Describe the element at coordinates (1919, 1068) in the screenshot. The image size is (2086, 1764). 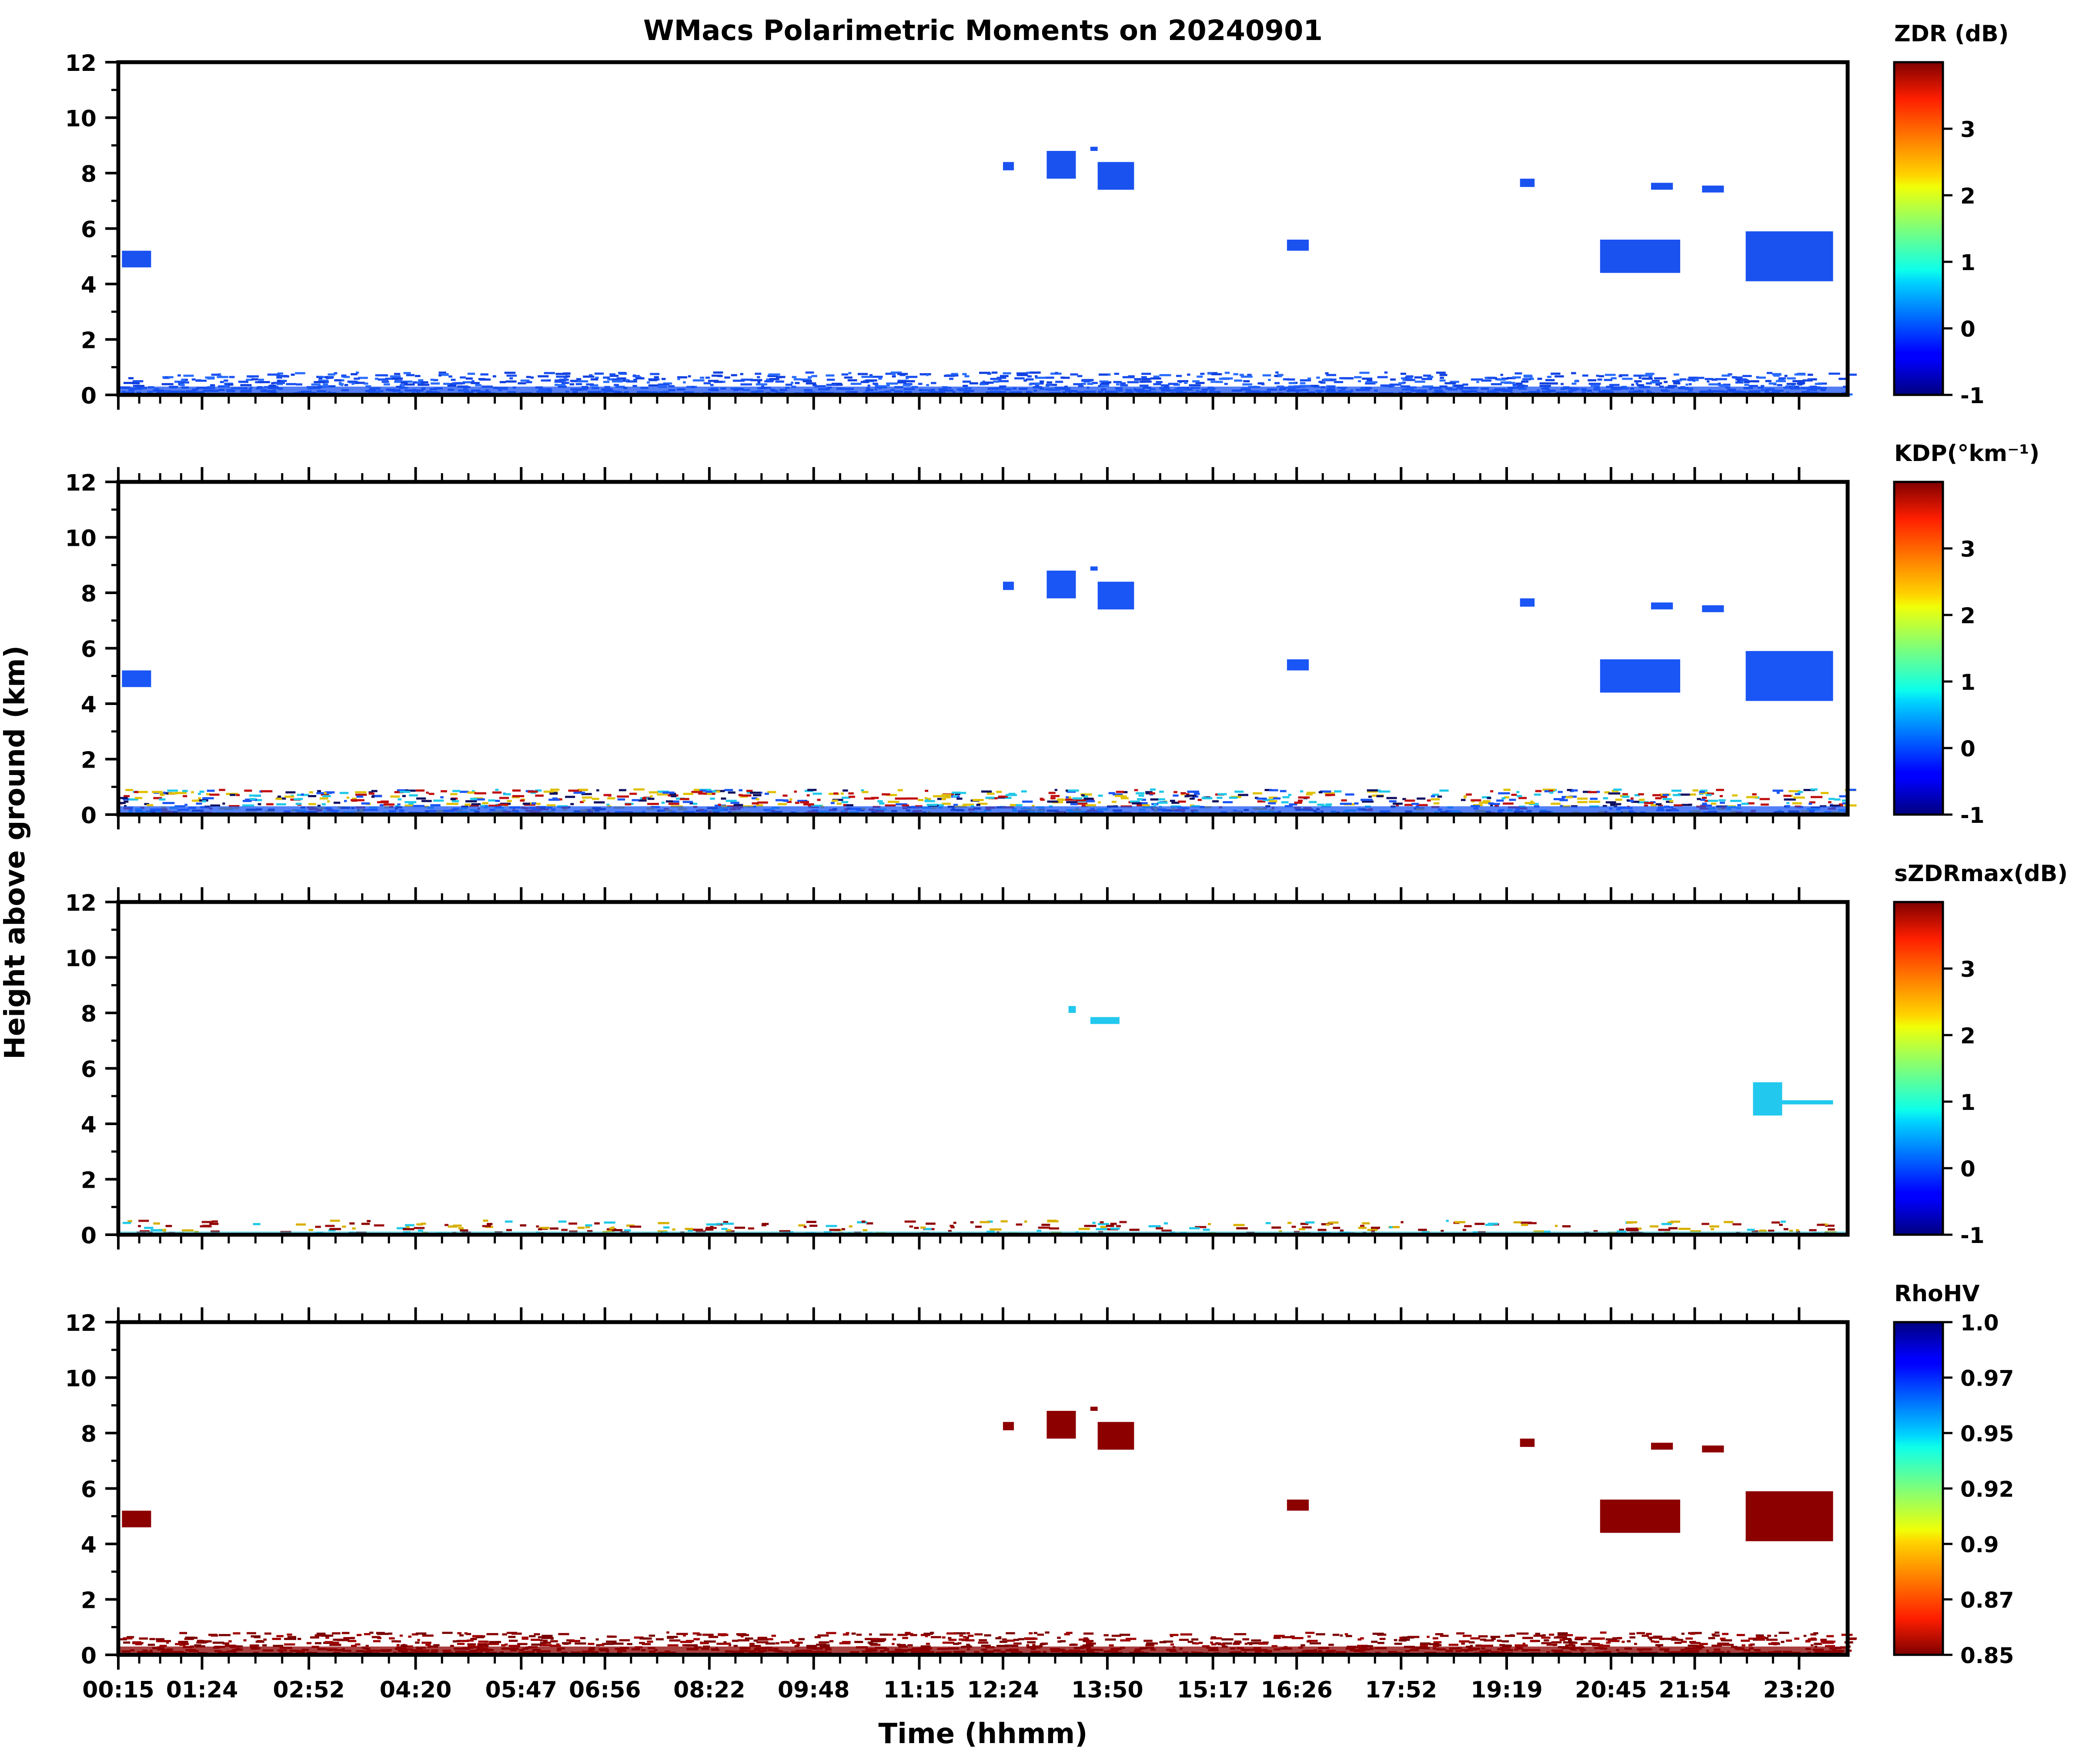
I see `szdrmax-colorbar-gradient` at that location.